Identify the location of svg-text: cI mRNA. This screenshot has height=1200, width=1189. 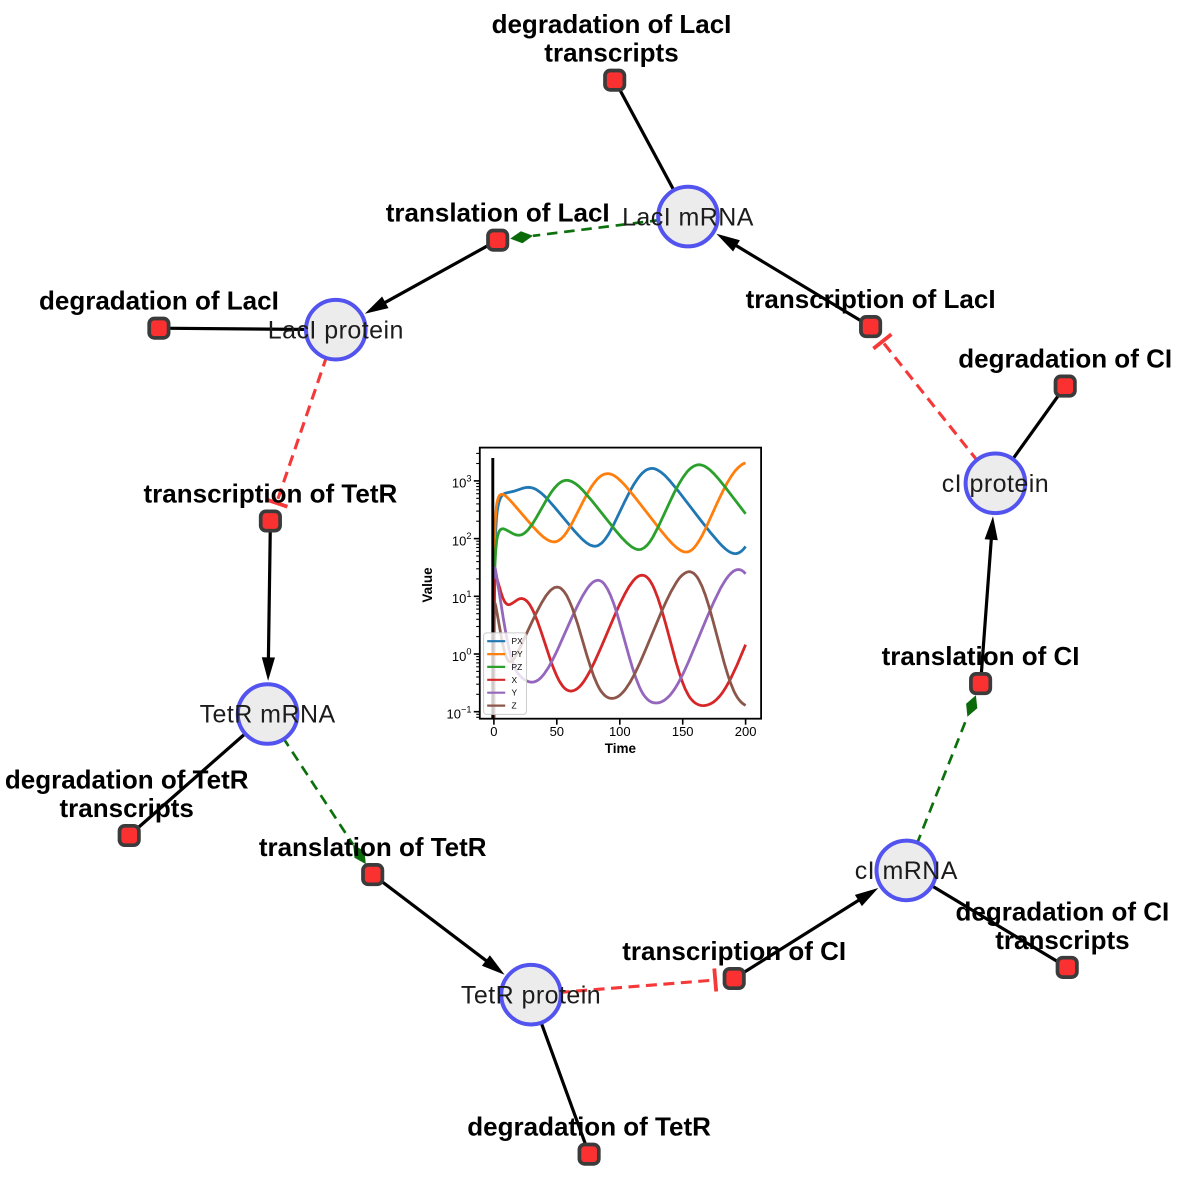
(906, 871).